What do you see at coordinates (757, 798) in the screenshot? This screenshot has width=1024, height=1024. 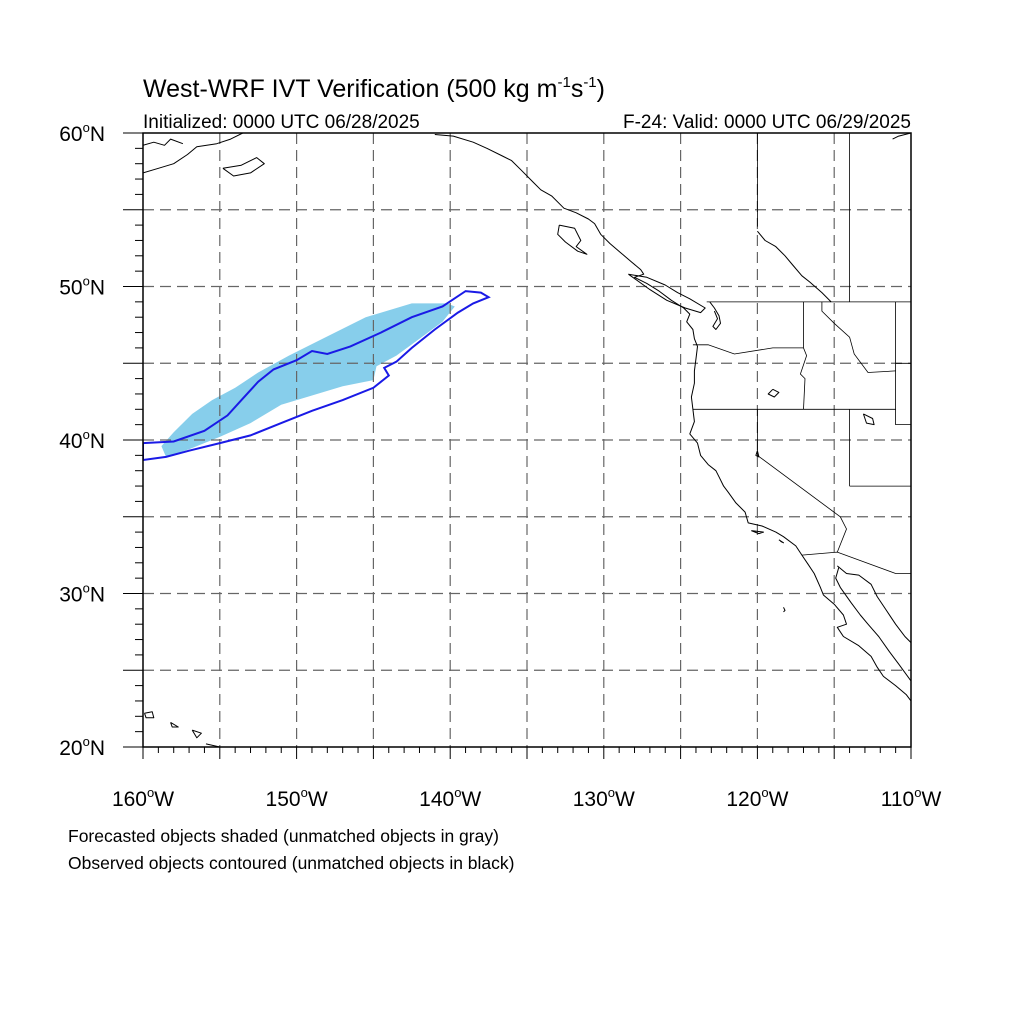 I see `lon-tick-label: 120oW` at bounding box center [757, 798].